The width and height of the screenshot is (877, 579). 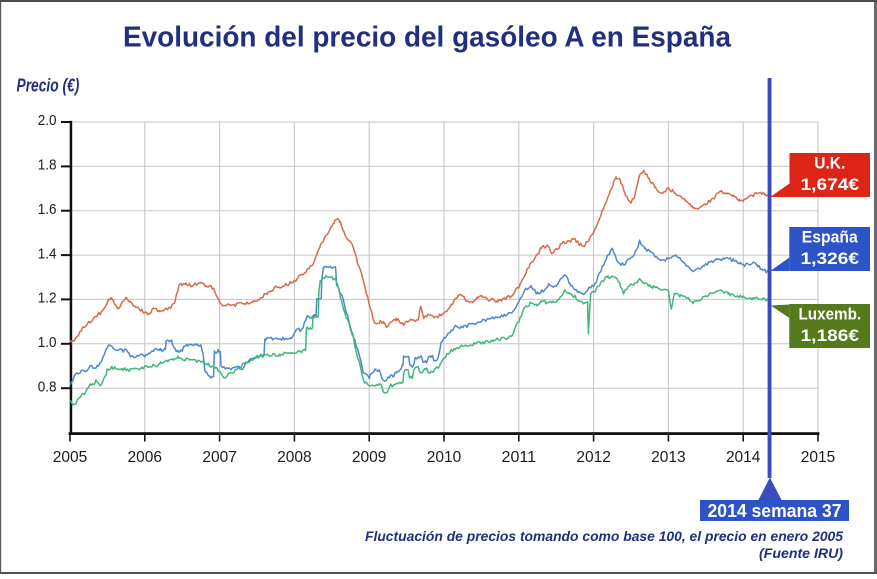 I want to click on svg-text: 2010, so click(x=444, y=457).